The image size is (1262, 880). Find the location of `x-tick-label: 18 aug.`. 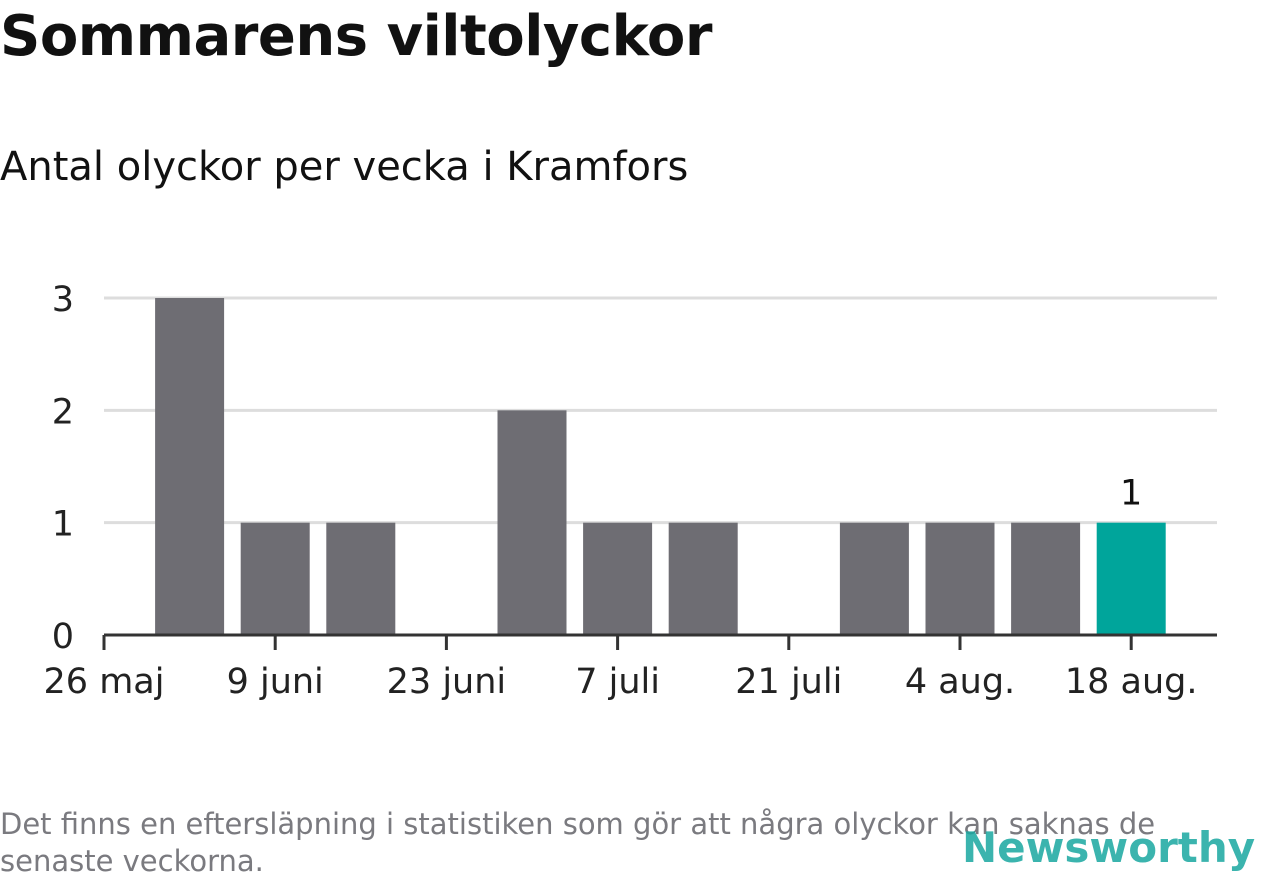

x-tick-label: 18 aug. is located at coordinates (1131, 682).